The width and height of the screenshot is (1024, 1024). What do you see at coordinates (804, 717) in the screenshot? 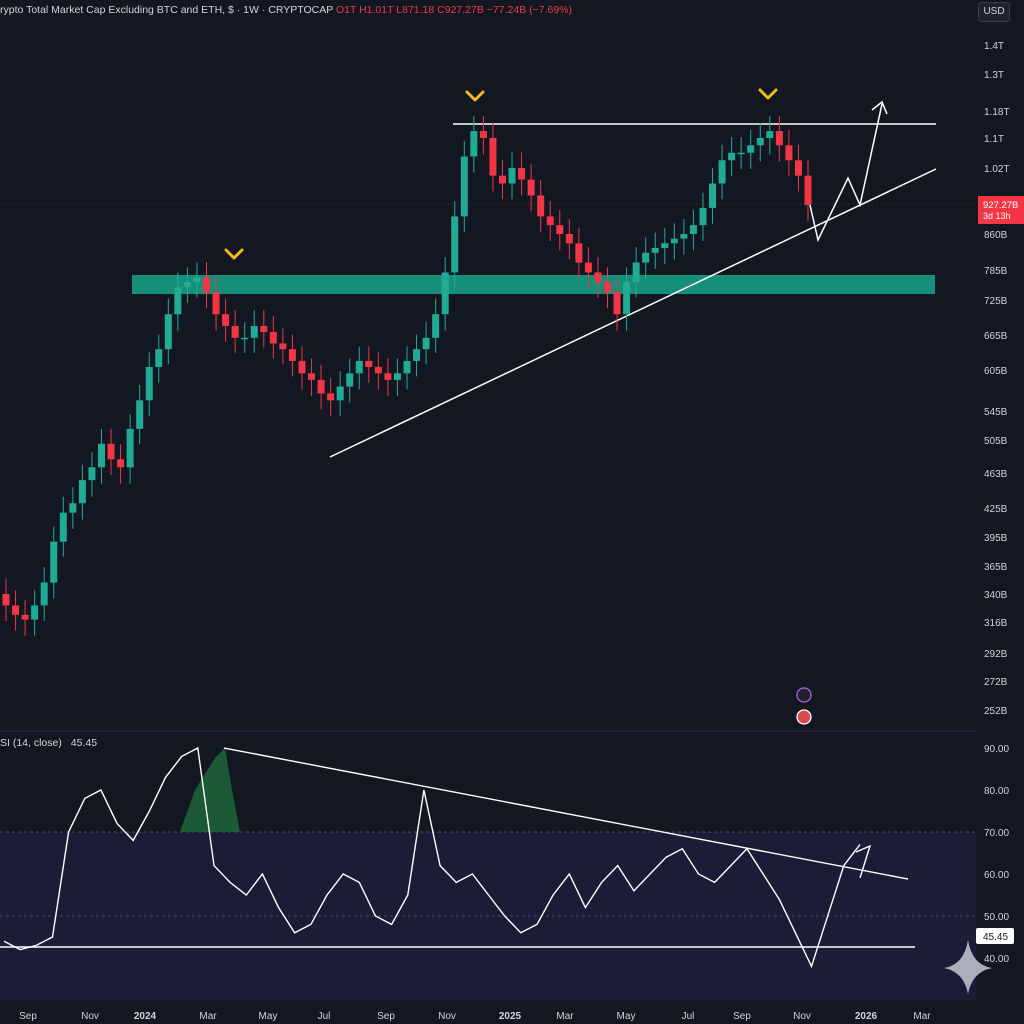
I see `flag-icon` at bounding box center [804, 717].